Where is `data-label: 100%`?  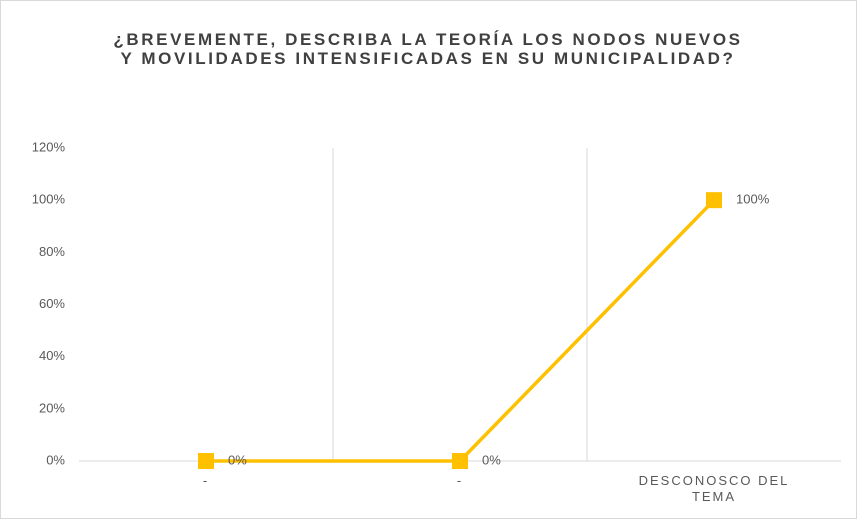 data-label: 100% is located at coordinates (753, 199).